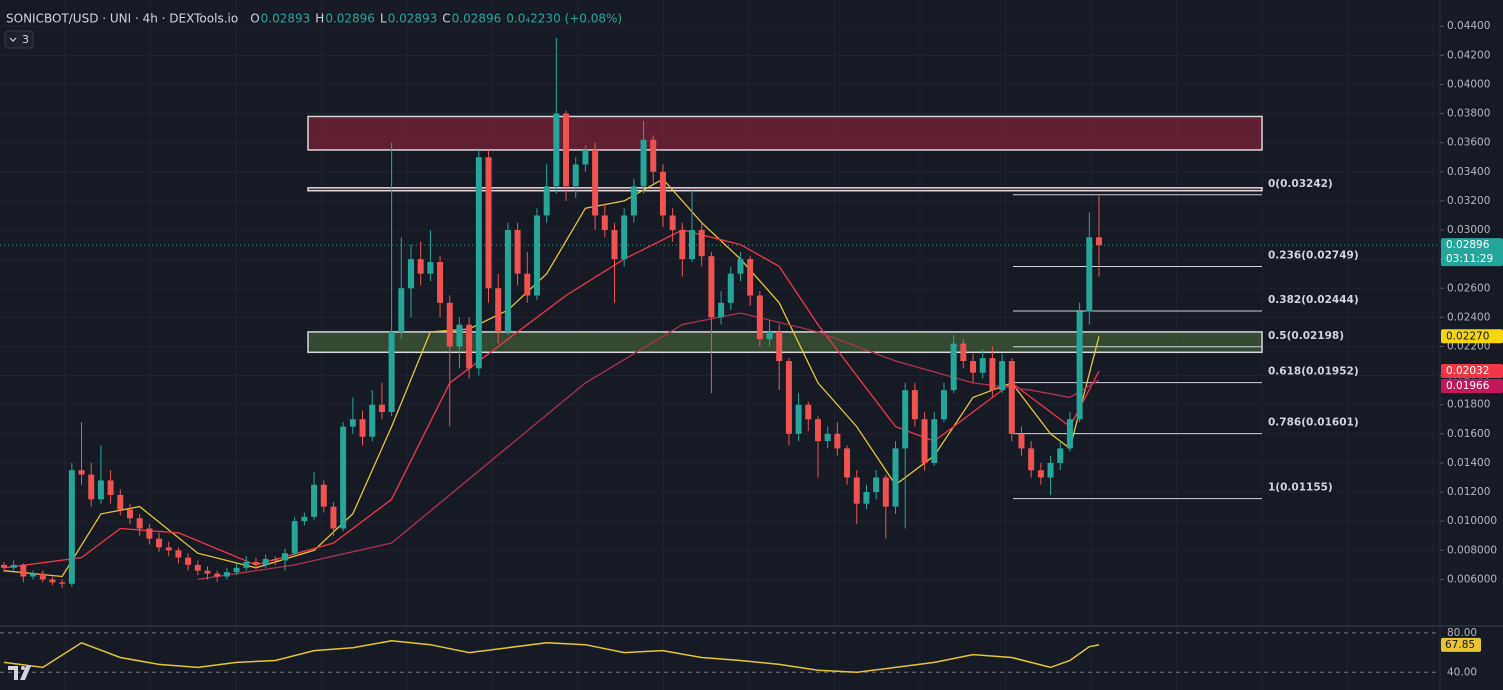  I want to click on ohlc-key: C, so click(446, 19).